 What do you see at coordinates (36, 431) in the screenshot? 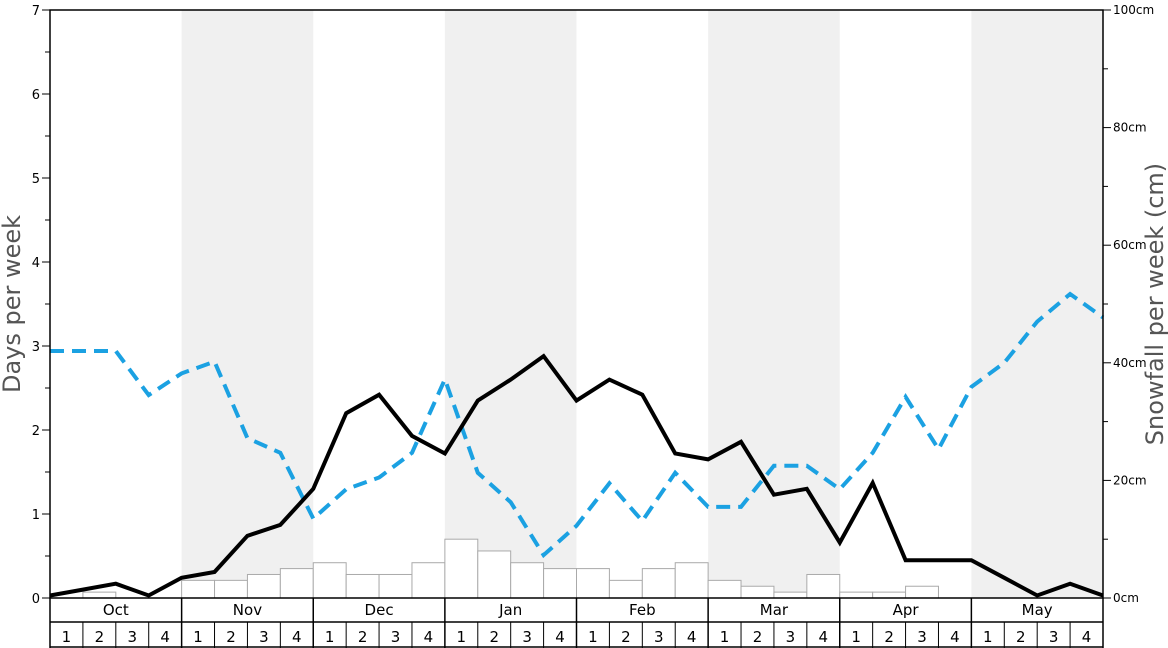
I see `y-left-tick-label: 2` at bounding box center [36, 431].